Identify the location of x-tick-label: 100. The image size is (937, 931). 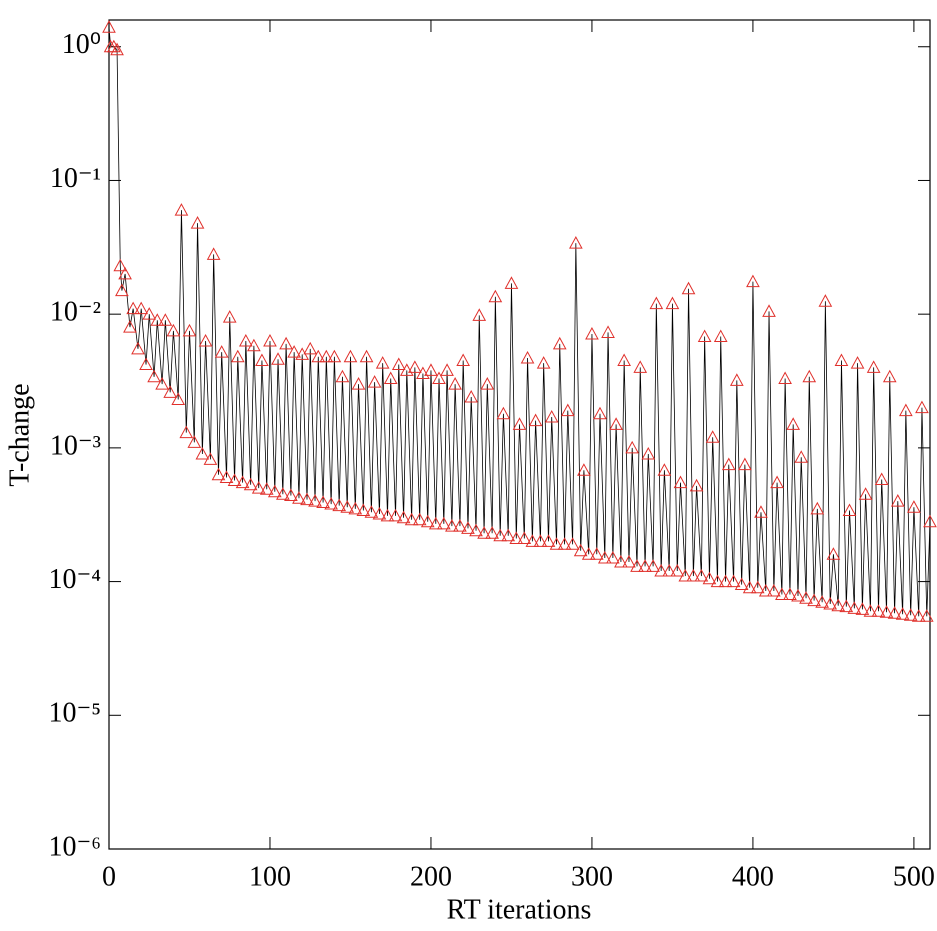
(270, 876).